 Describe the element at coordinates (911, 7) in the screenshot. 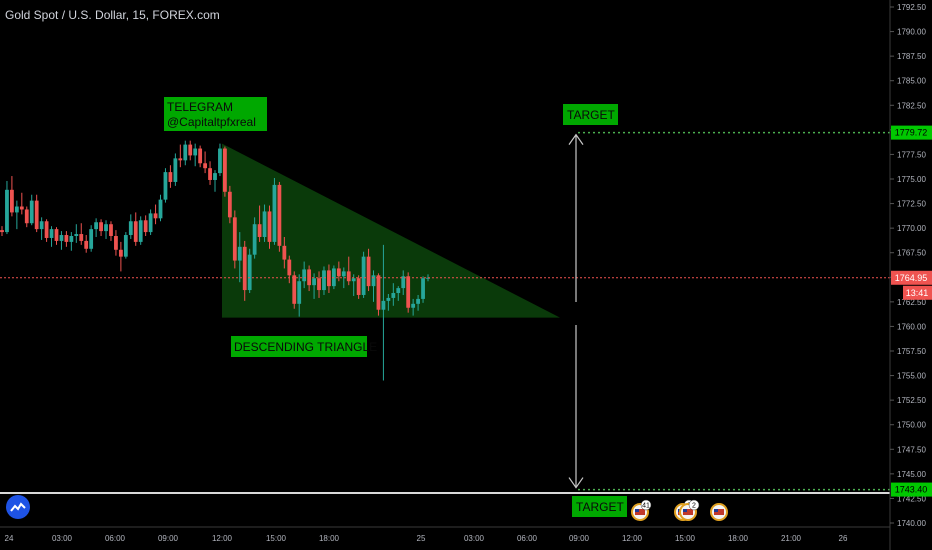

I see `price-tick-label: 1792.50` at that location.